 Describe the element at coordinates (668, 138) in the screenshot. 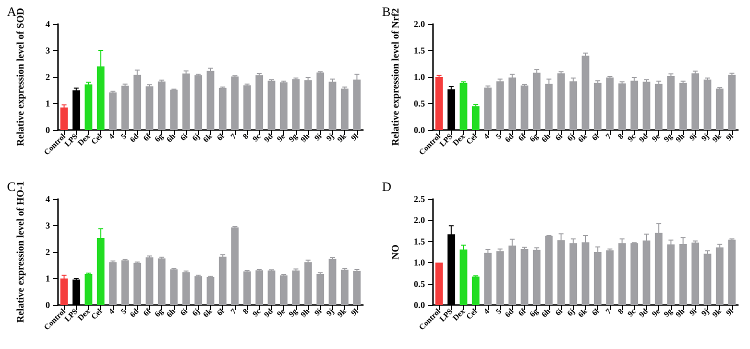

I see `x-tick-label: 9g` at that location.